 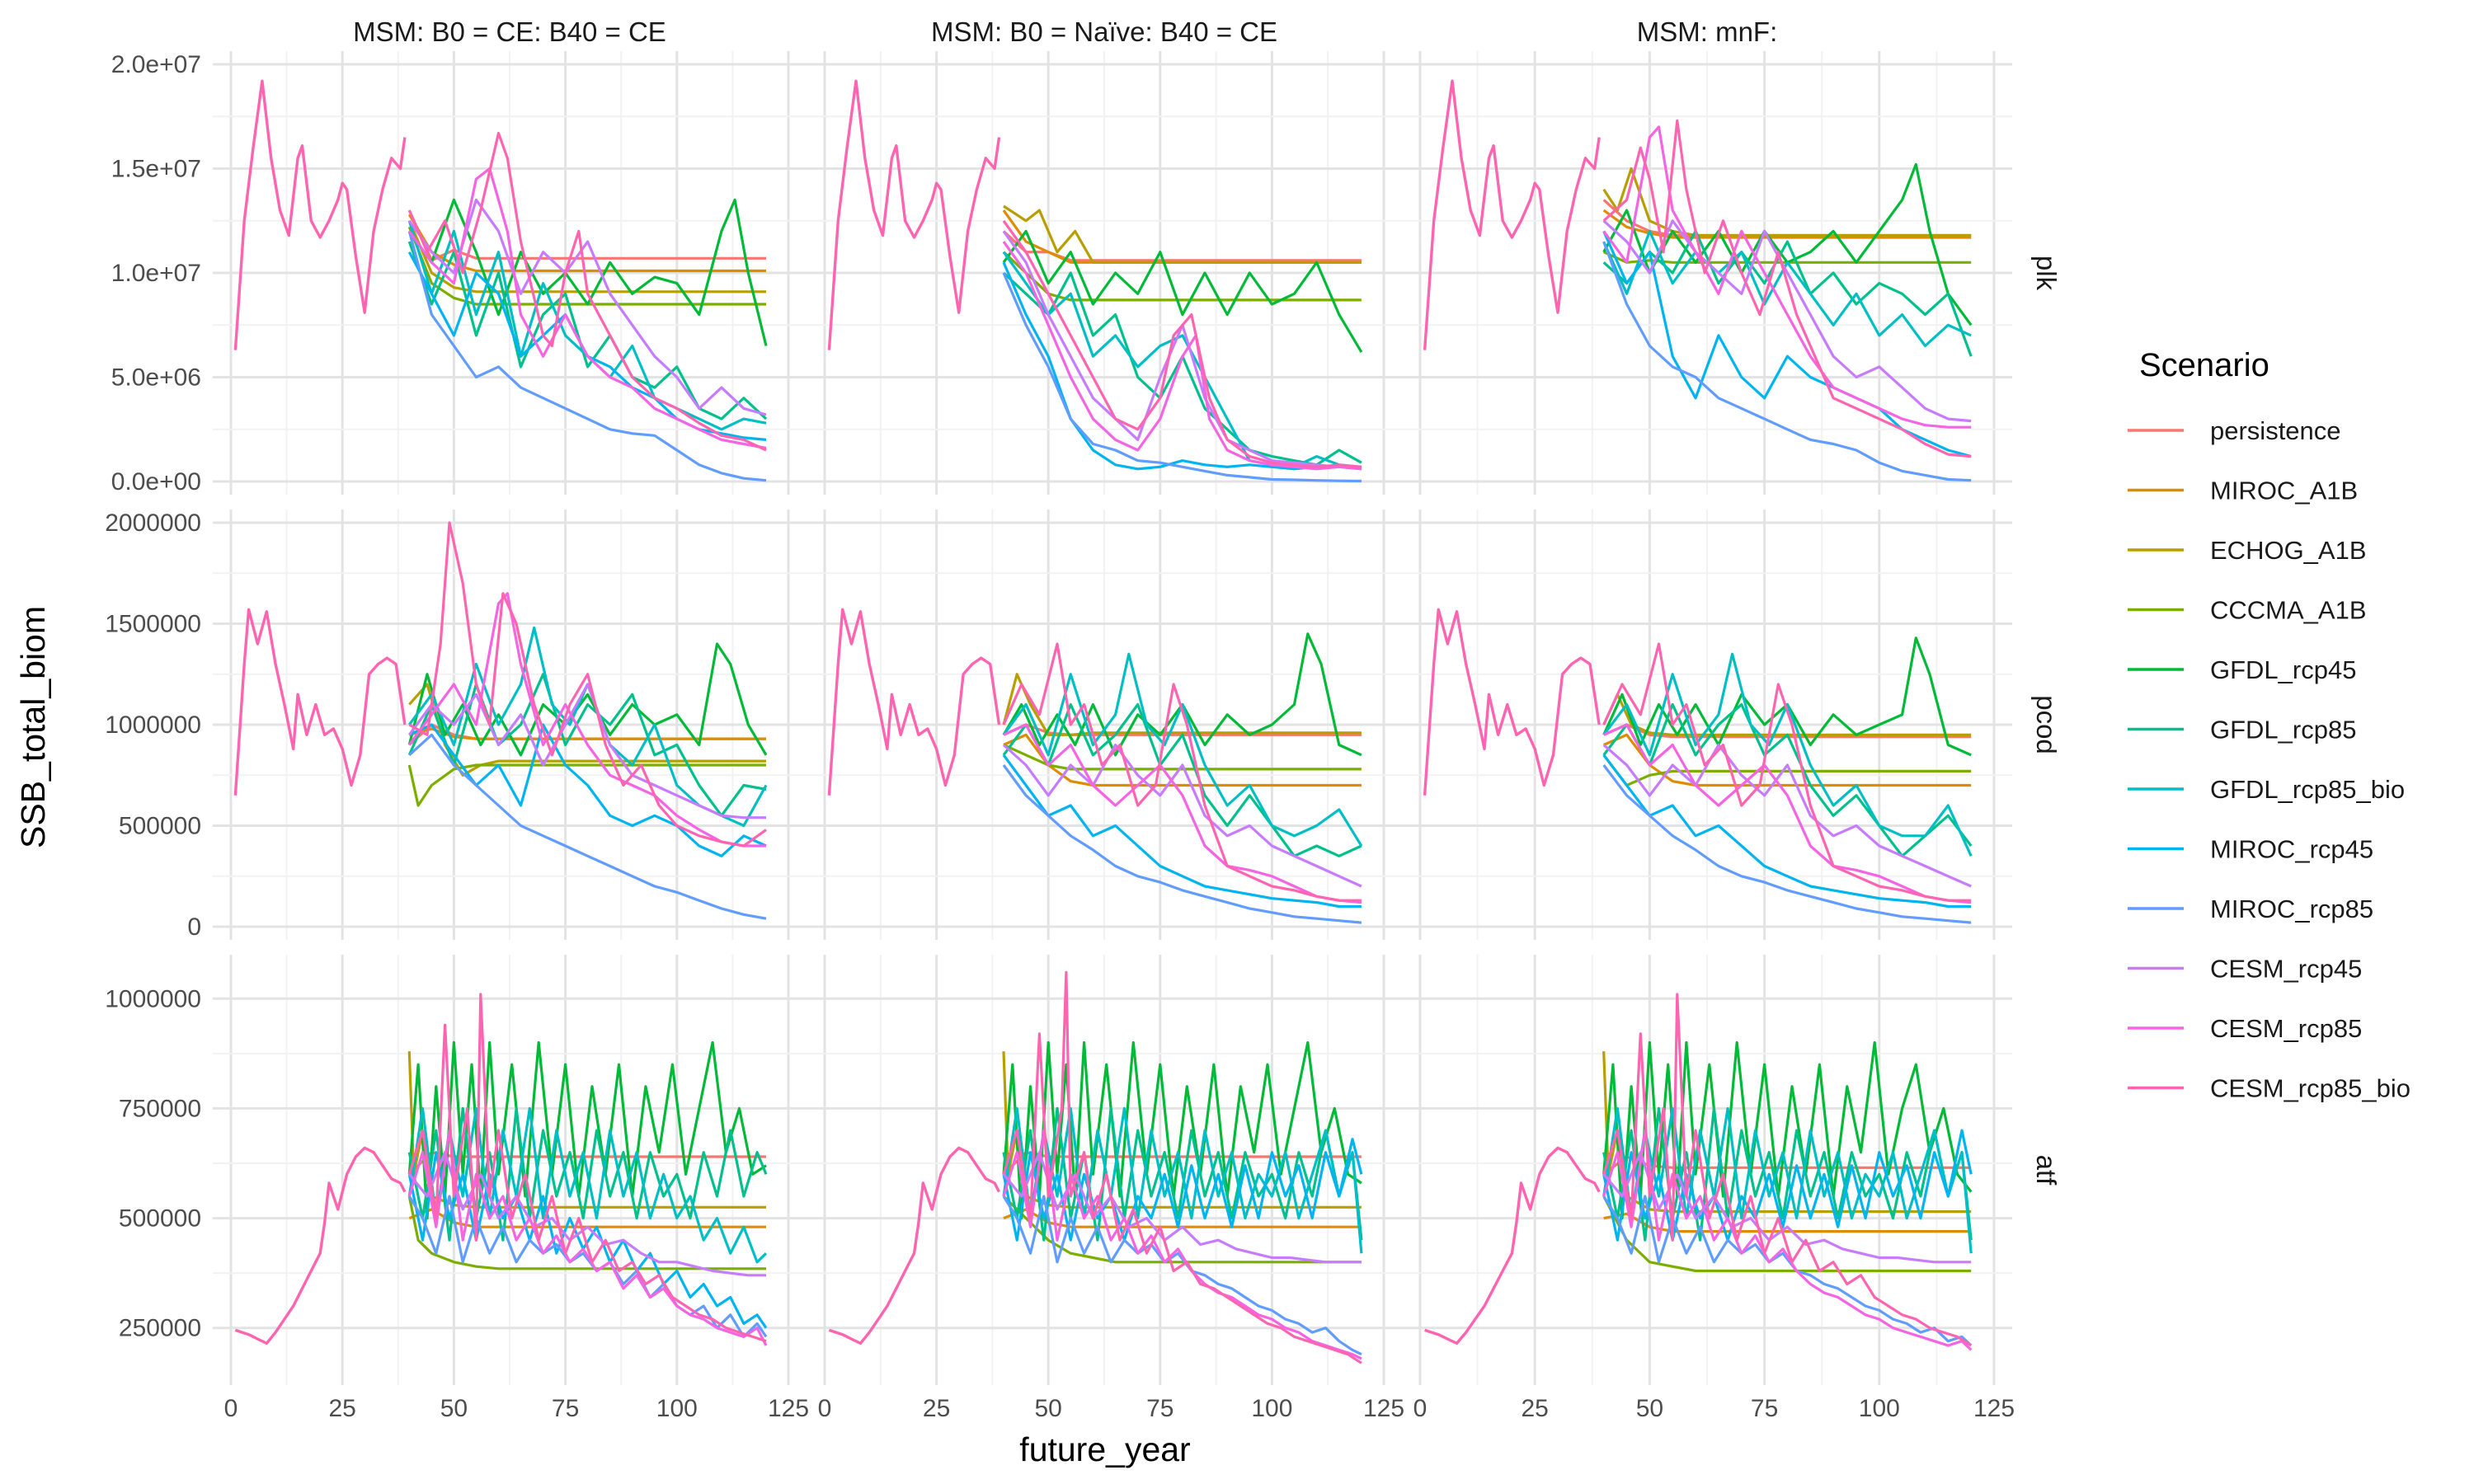 What do you see at coordinates (156, 378) in the screenshot?
I see `y-tick-label: 5.0e+06` at bounding box center [156, 378].